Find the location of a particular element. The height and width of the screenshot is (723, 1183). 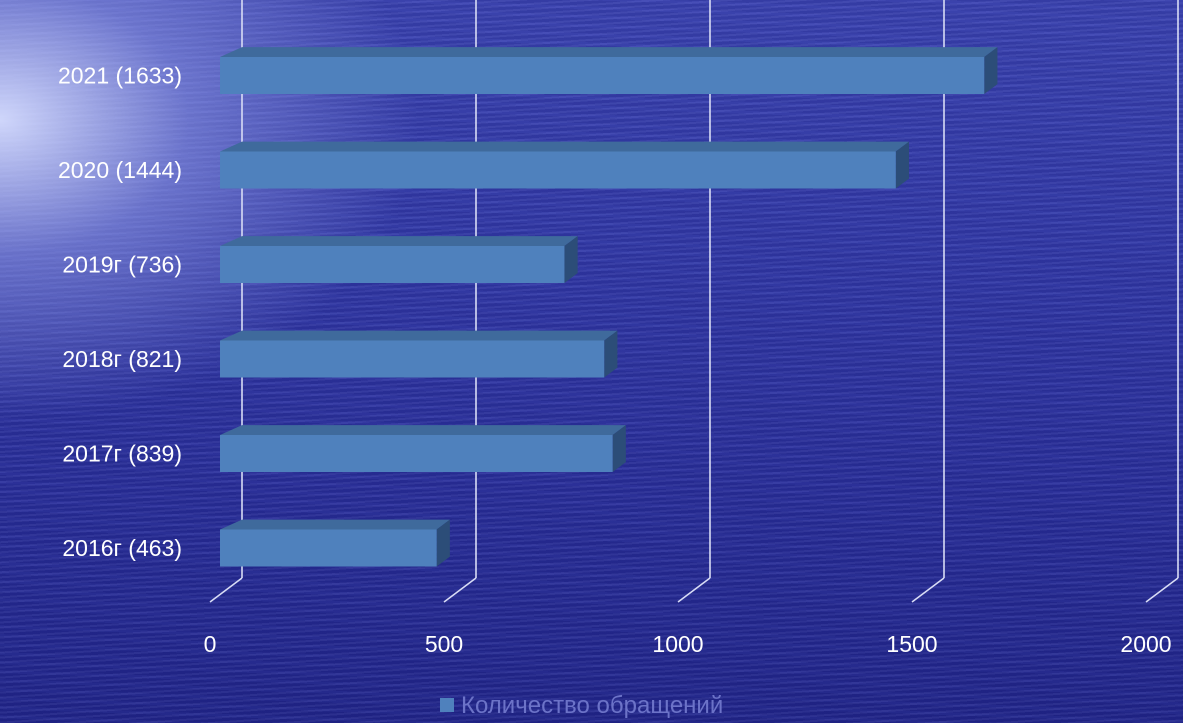

category-label: 2020 (1444) is located at coordinates (120, 170).